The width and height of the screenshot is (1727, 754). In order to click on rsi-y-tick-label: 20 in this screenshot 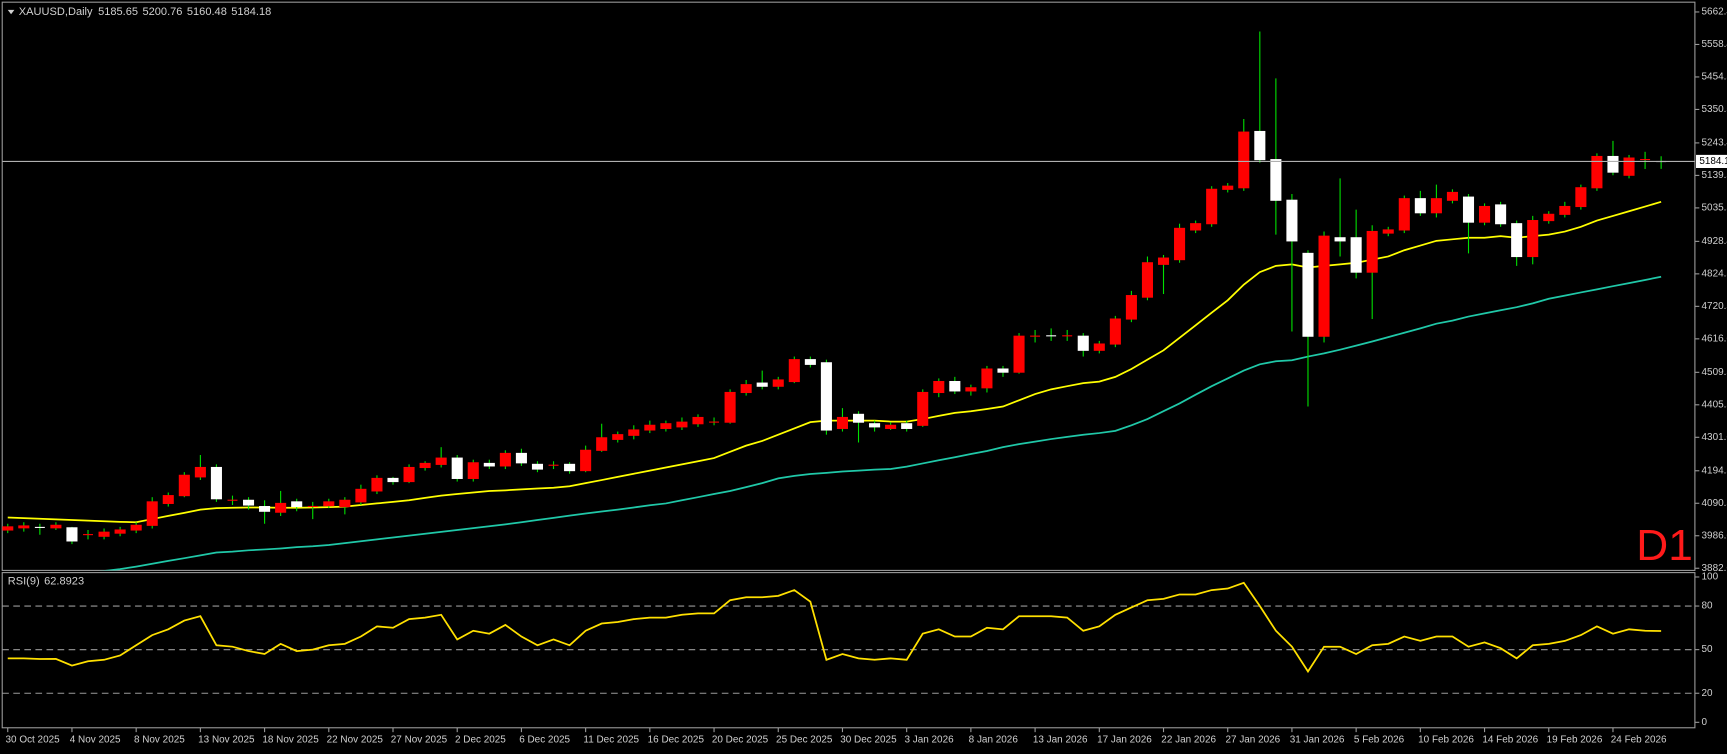, I will do `click(1708, 693)`.